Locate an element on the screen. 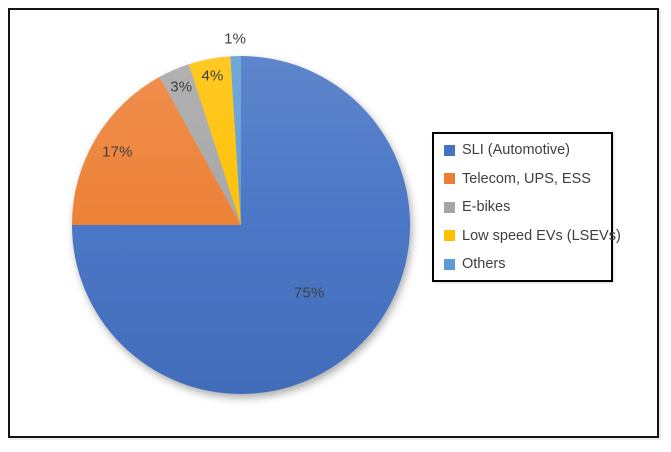 This screenshot has height=452, width=671. legend-item-low-speed-evs-lsevs: Low speed EVs (LSEVs) is located at coordinates (532, 236).